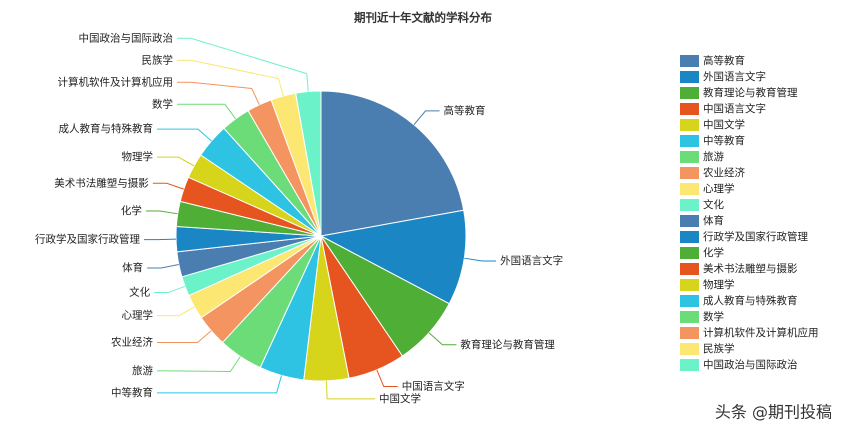  Describe the element at coordinates (139, 292) in the screenshot. I see `slice-label: 文化` at that location.